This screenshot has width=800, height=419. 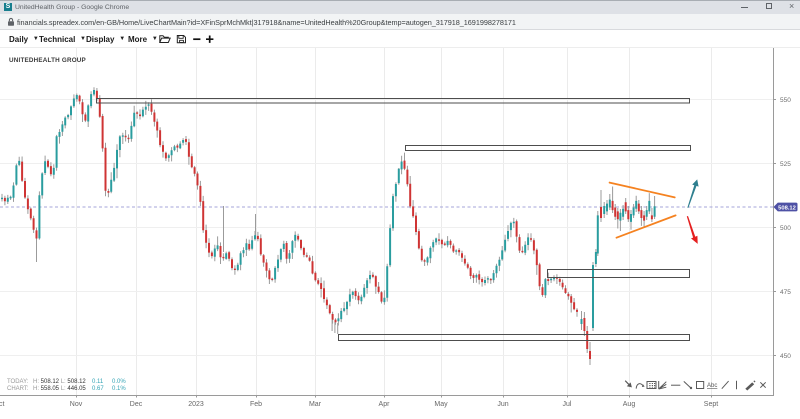 I want to click on svg-text: 2023, so click(x=196, y=404).